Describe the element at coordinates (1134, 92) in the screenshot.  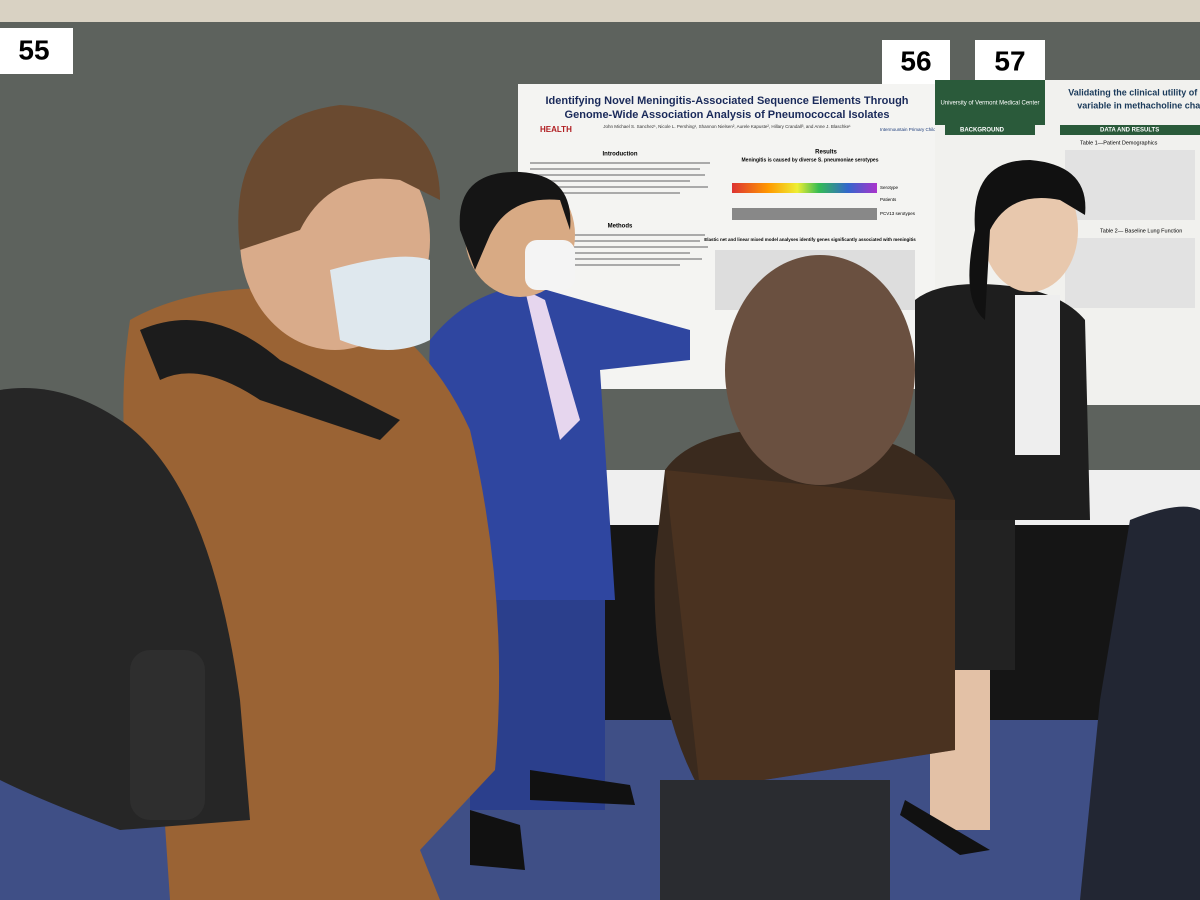
I see `poster-title: Validating the clinical utility of sG` at that location.